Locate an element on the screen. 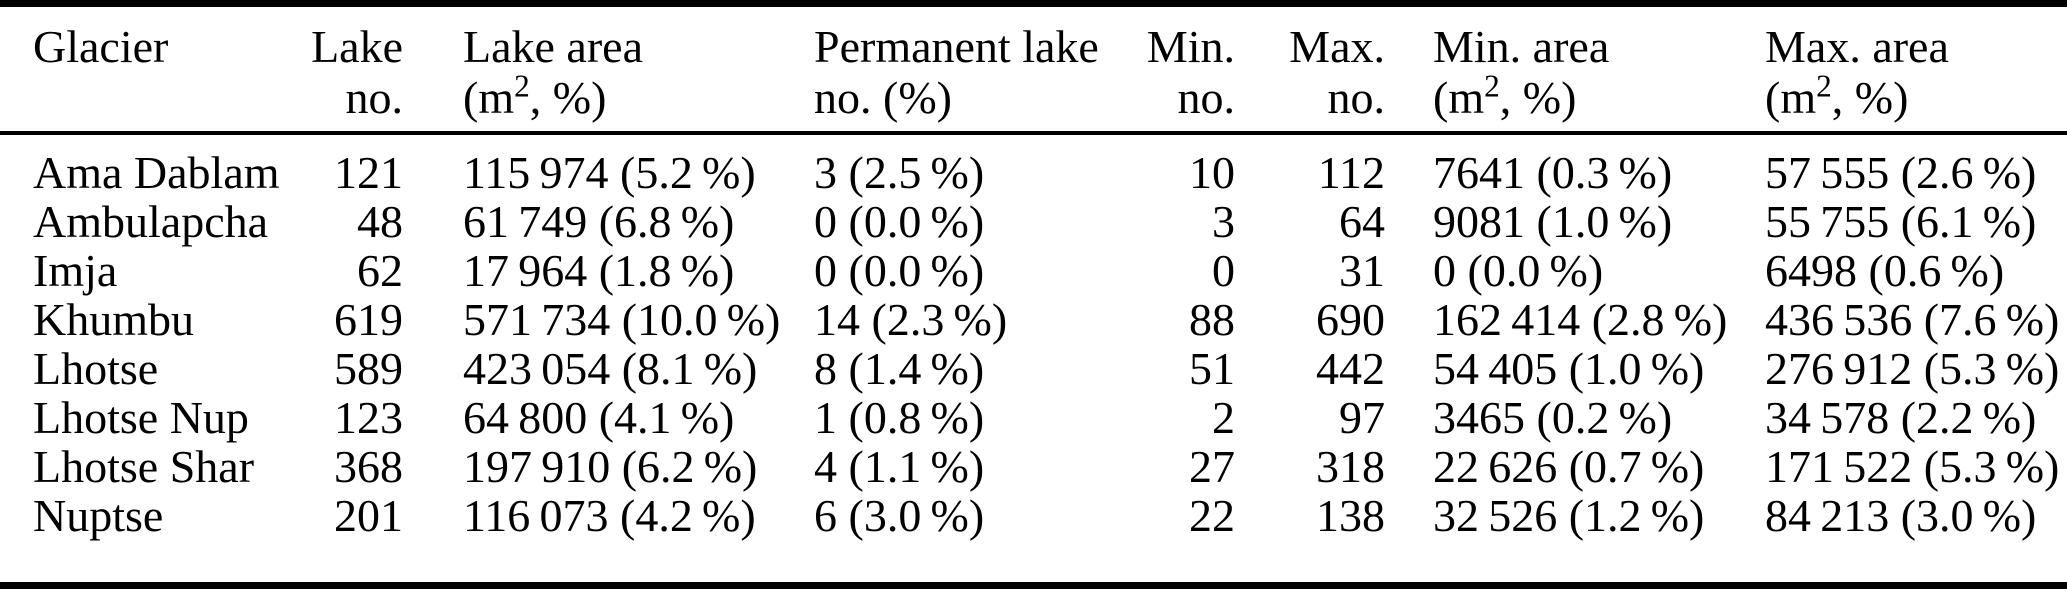 The image size is (2067, 594). cell-max-no: 64 is located at coordinates (1362, 221).